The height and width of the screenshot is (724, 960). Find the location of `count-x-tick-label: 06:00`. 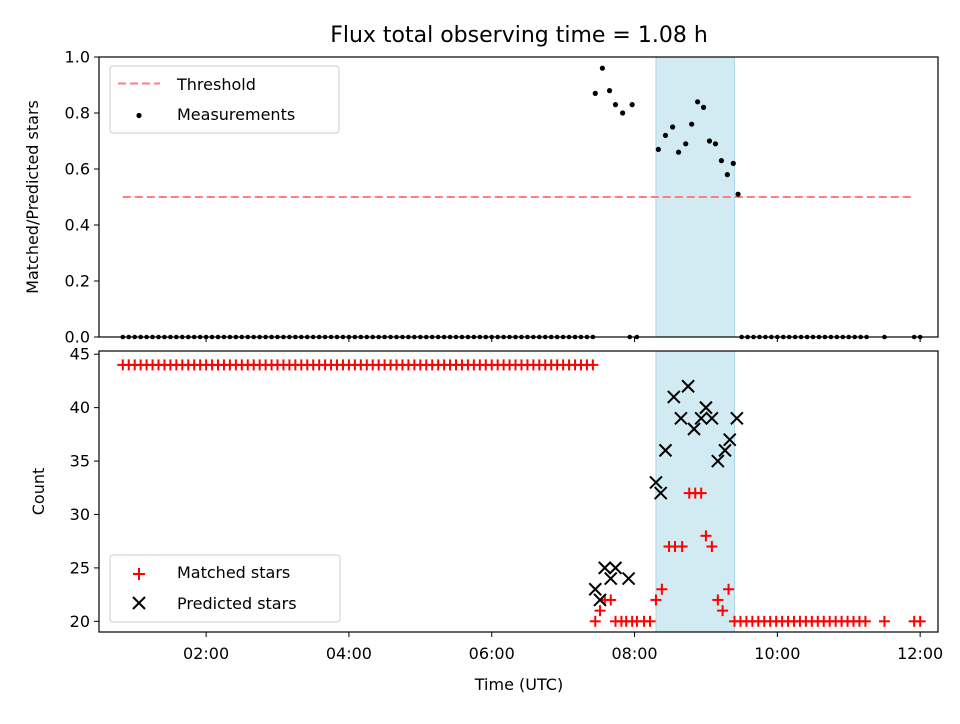

count-x-tick-label: 06:00 is located at coordinates (492, 653).